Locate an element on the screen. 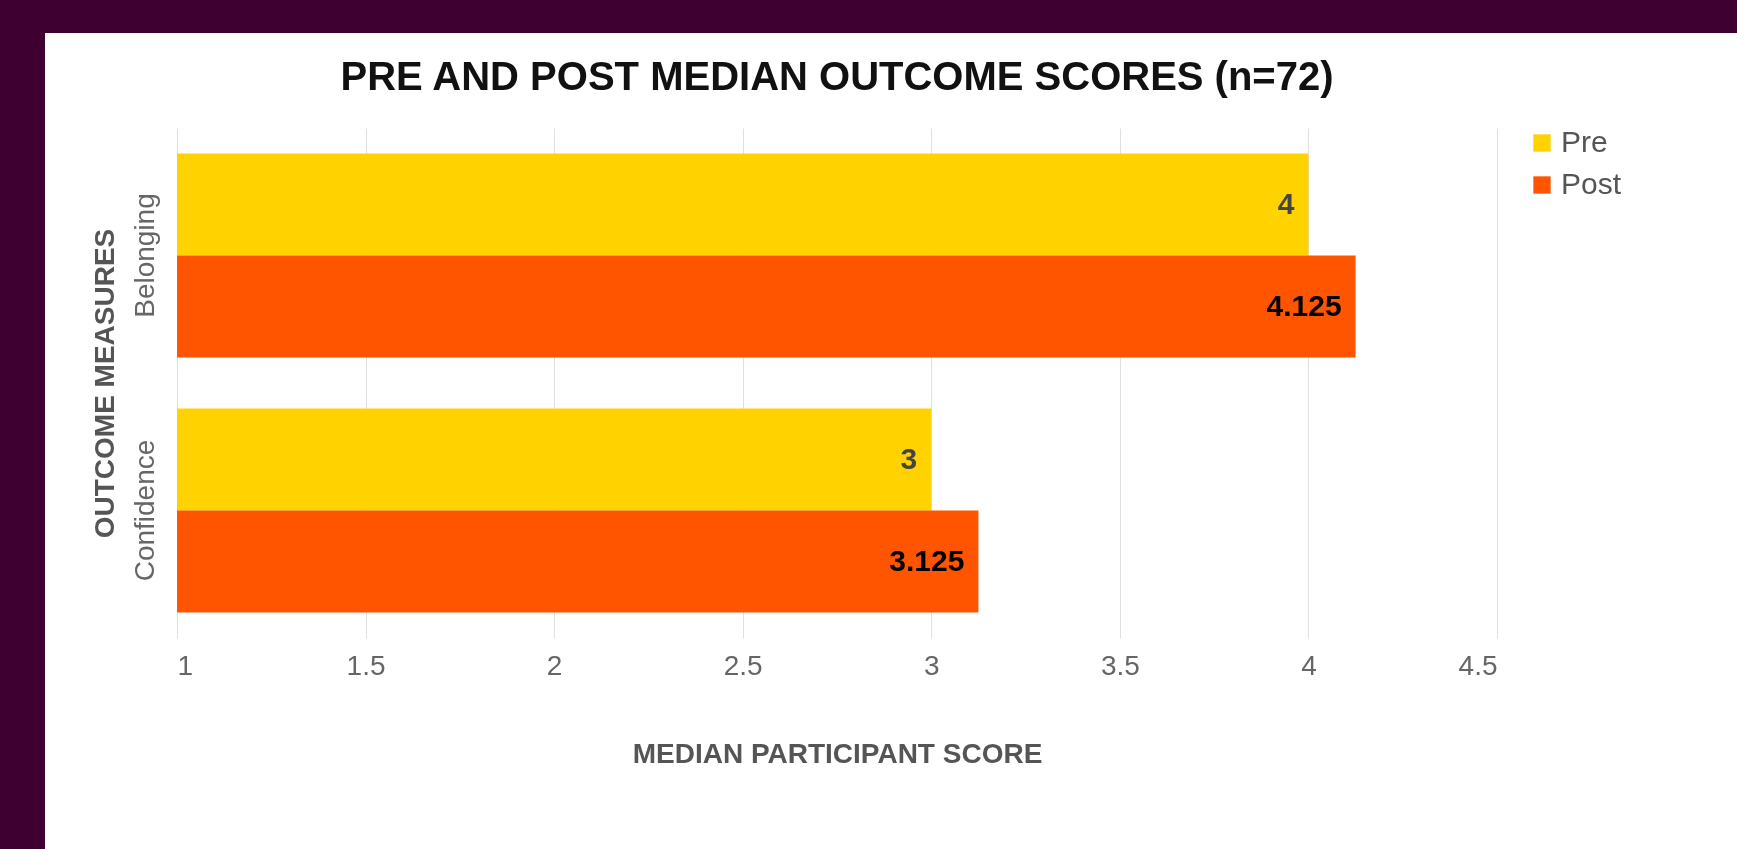  x-tick-label: 3 is located at coordinates (932, 665).